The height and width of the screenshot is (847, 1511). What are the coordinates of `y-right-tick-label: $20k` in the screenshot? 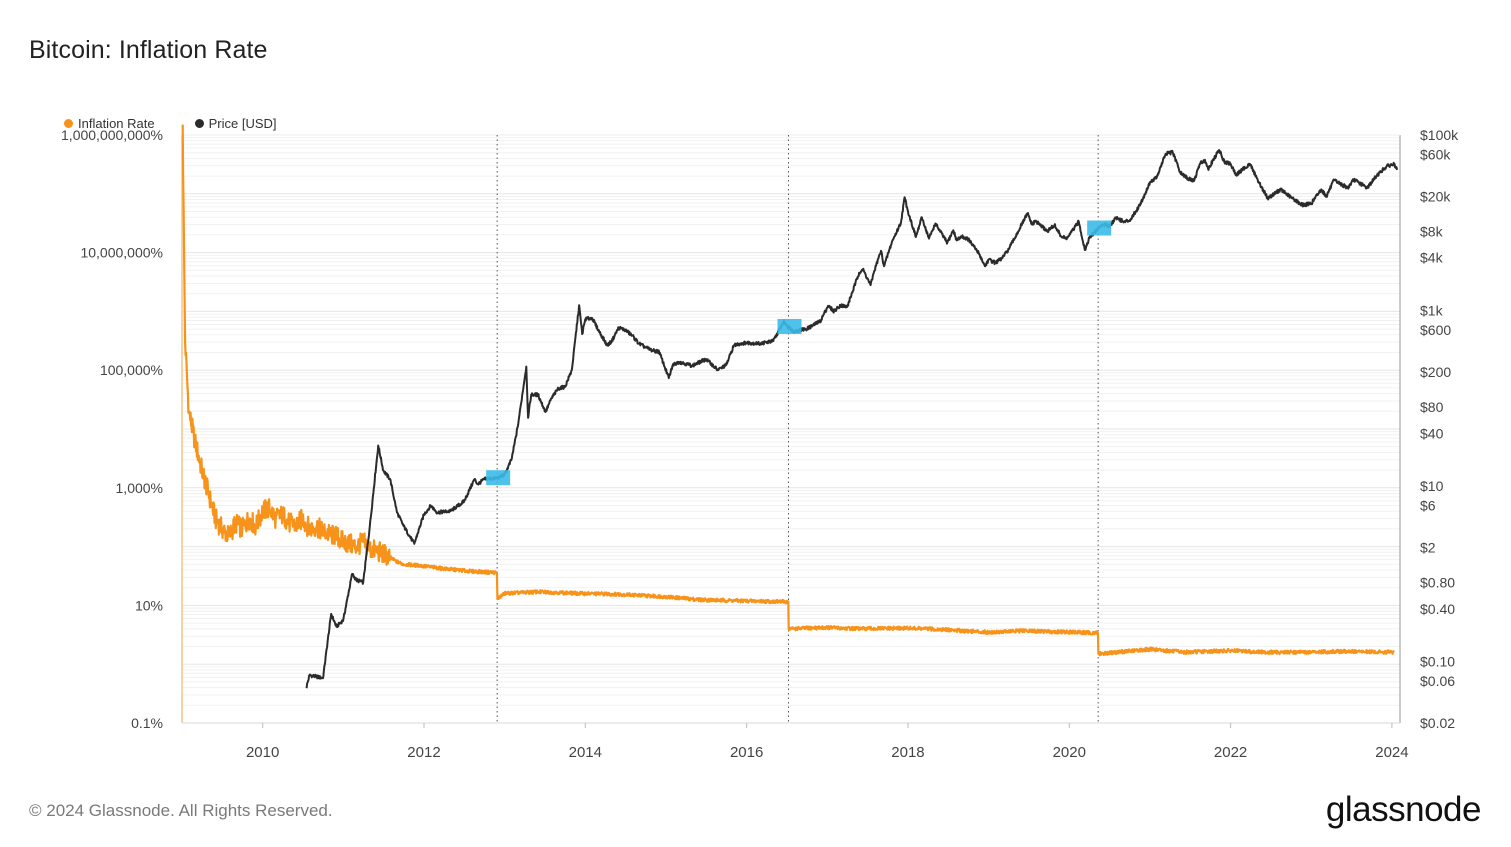 It's located at (1435, 196).